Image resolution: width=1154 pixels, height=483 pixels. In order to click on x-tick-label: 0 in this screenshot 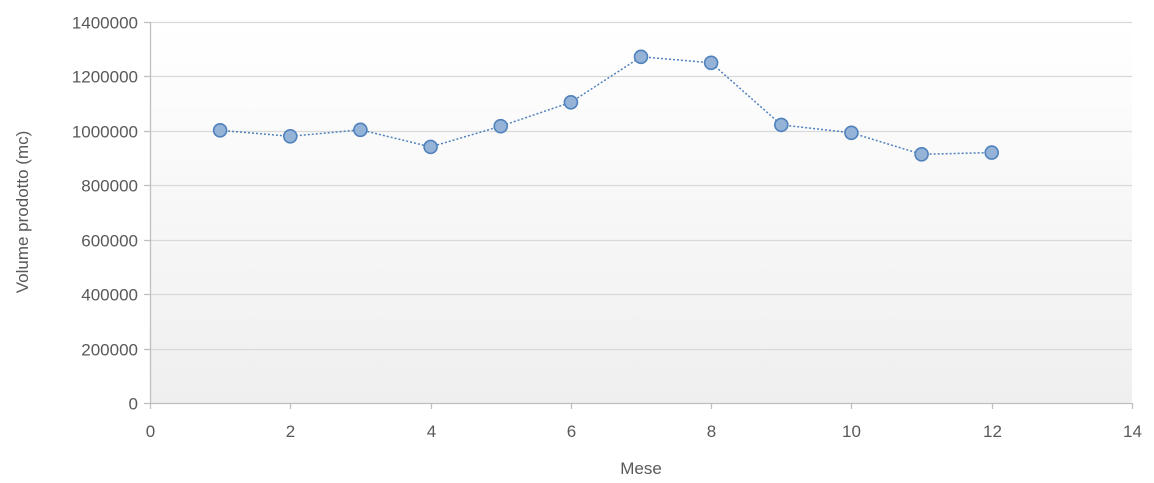, I will do `click(150, 431)`.